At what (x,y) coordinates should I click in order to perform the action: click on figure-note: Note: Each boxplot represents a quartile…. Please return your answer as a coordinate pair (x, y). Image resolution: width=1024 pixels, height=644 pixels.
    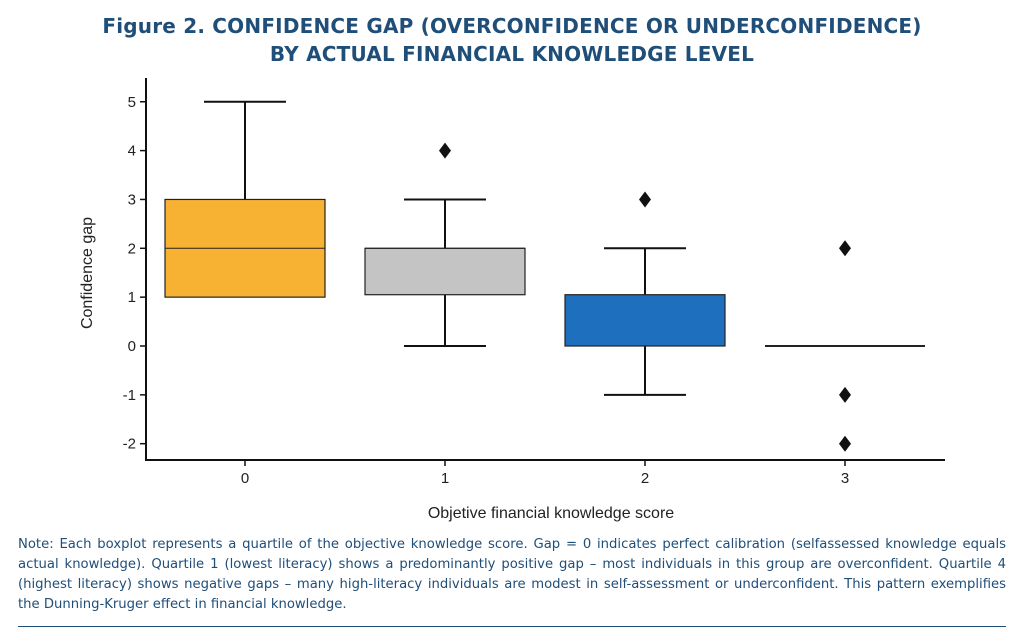
    Looking at the image, I should click on (512, 574).